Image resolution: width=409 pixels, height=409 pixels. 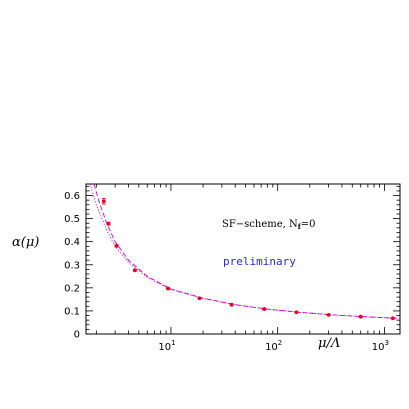 What do you see at coordinates (380, 346) in the screenshot?
I see `x-tick-label: 10³` at bounding box center [380, 346].